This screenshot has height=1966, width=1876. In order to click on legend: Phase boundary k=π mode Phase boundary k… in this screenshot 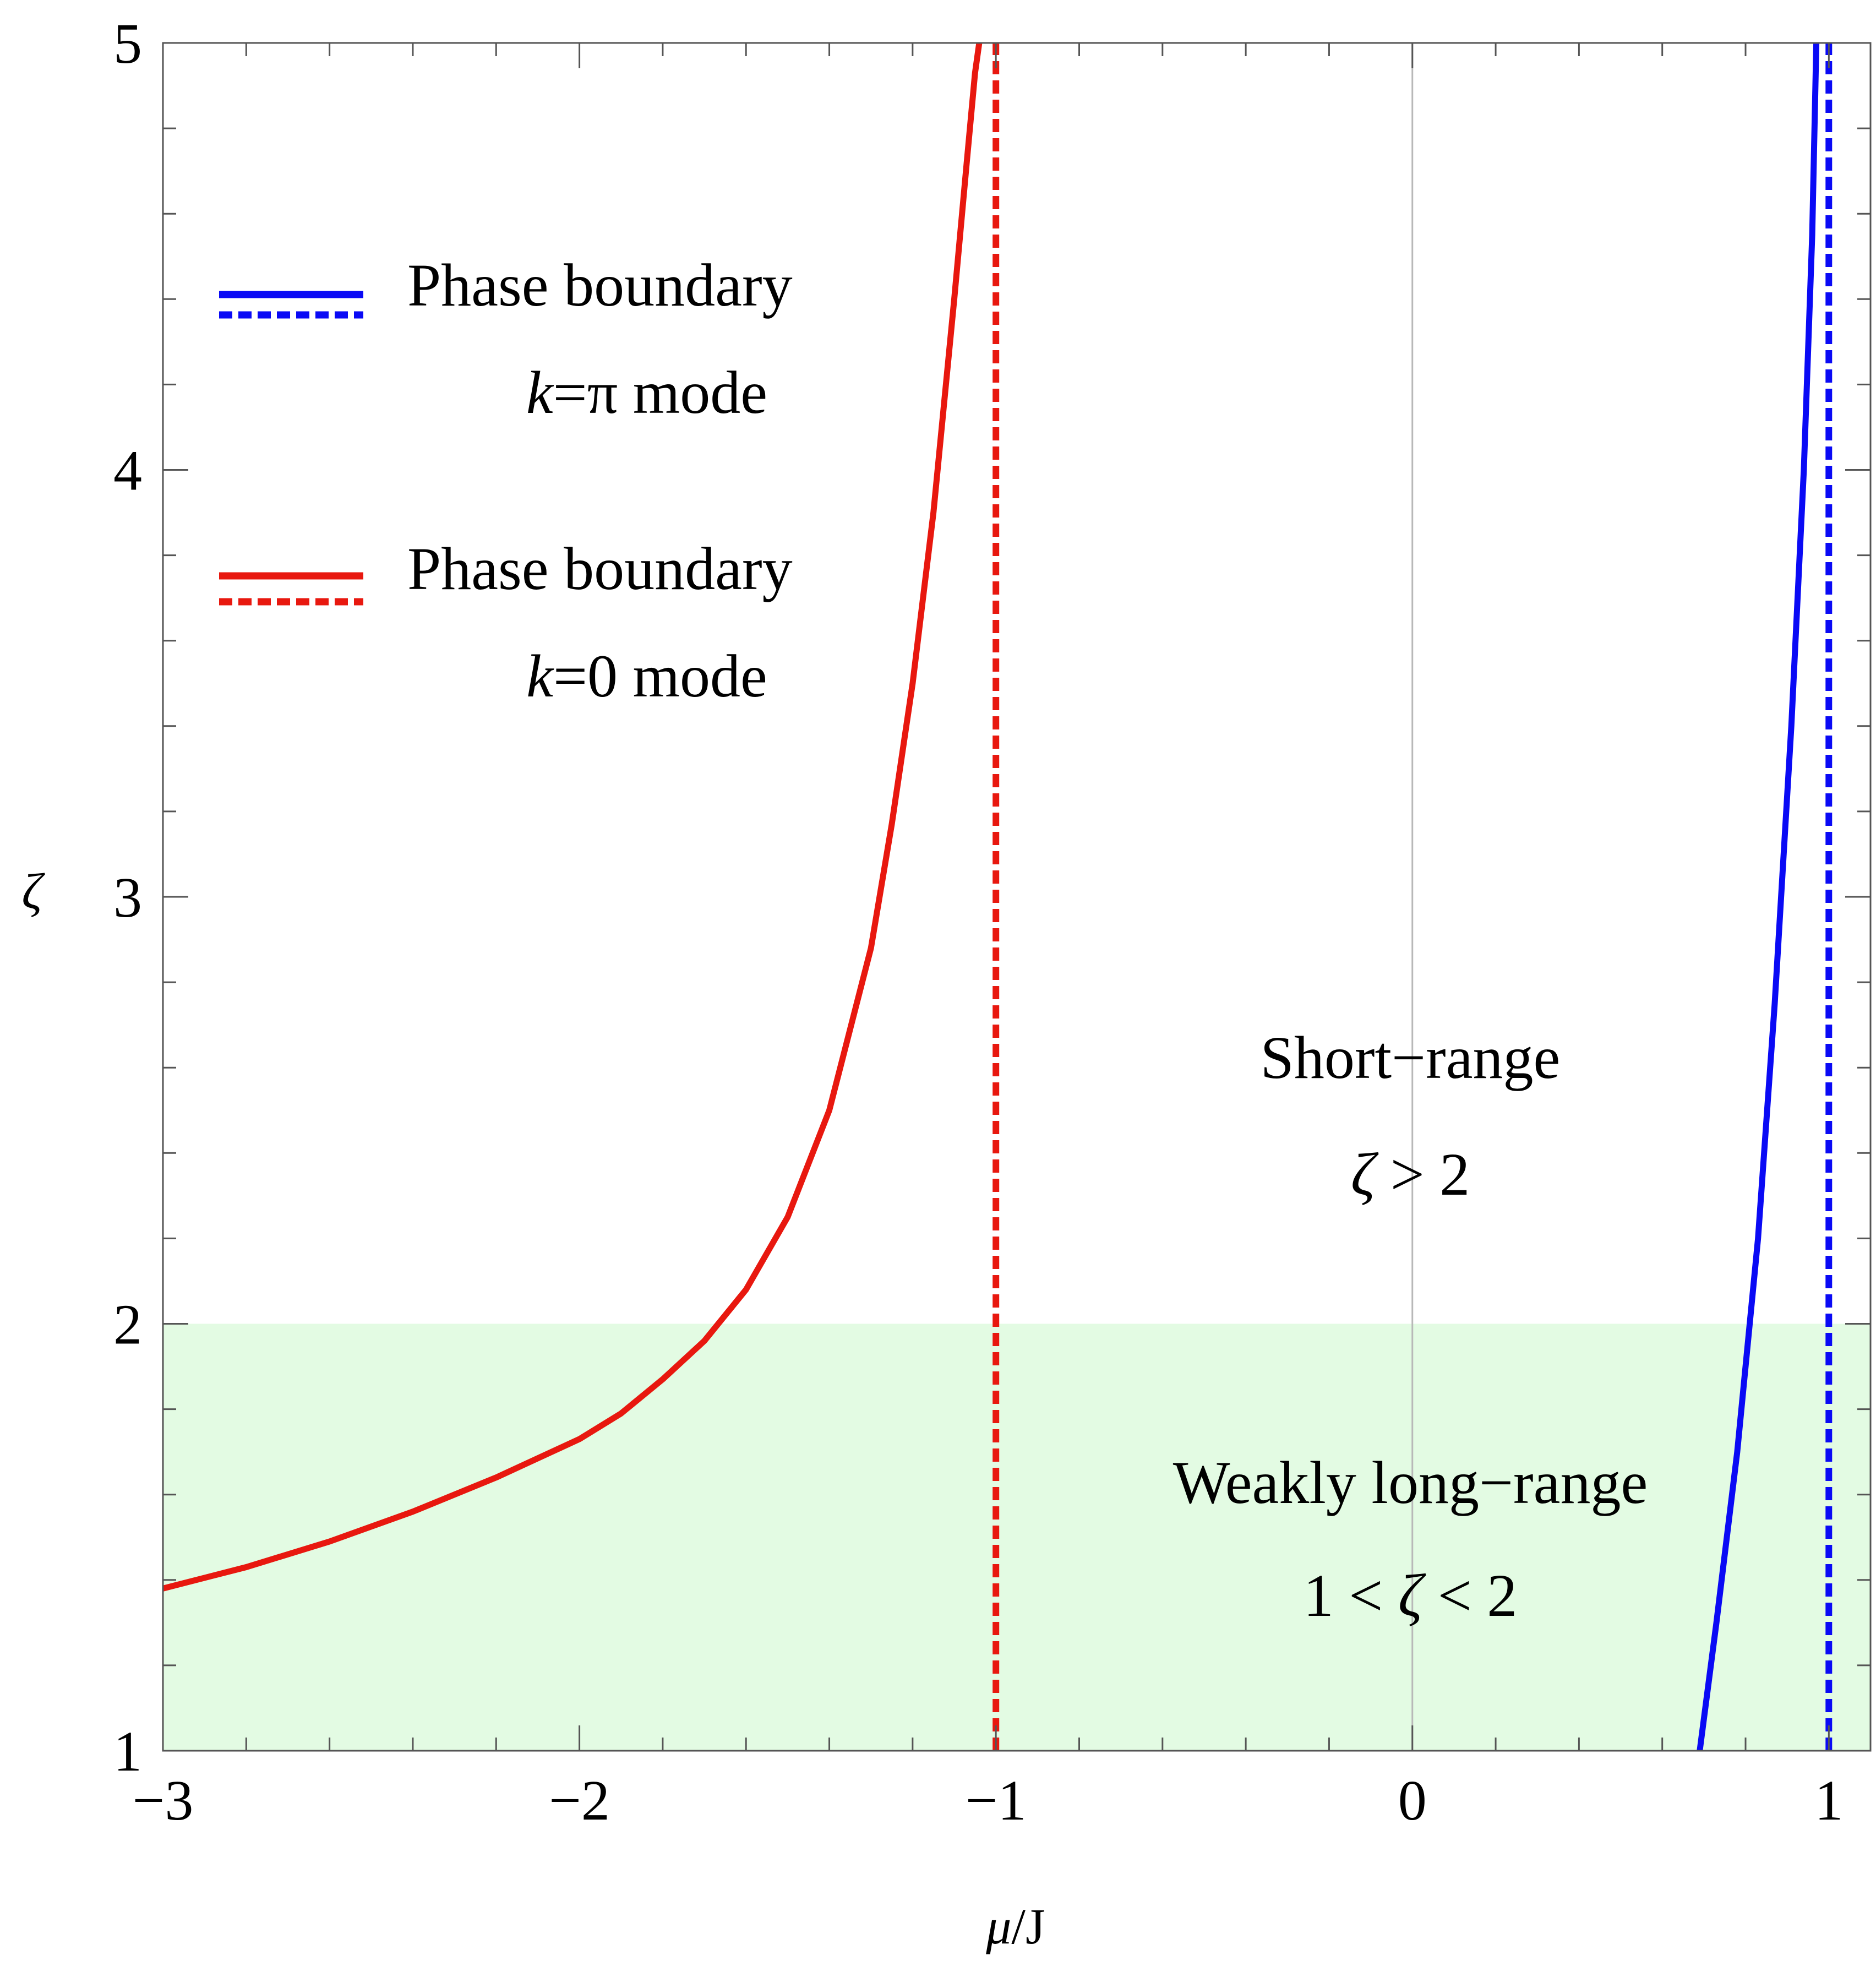, I will do `click(506, 481)`.